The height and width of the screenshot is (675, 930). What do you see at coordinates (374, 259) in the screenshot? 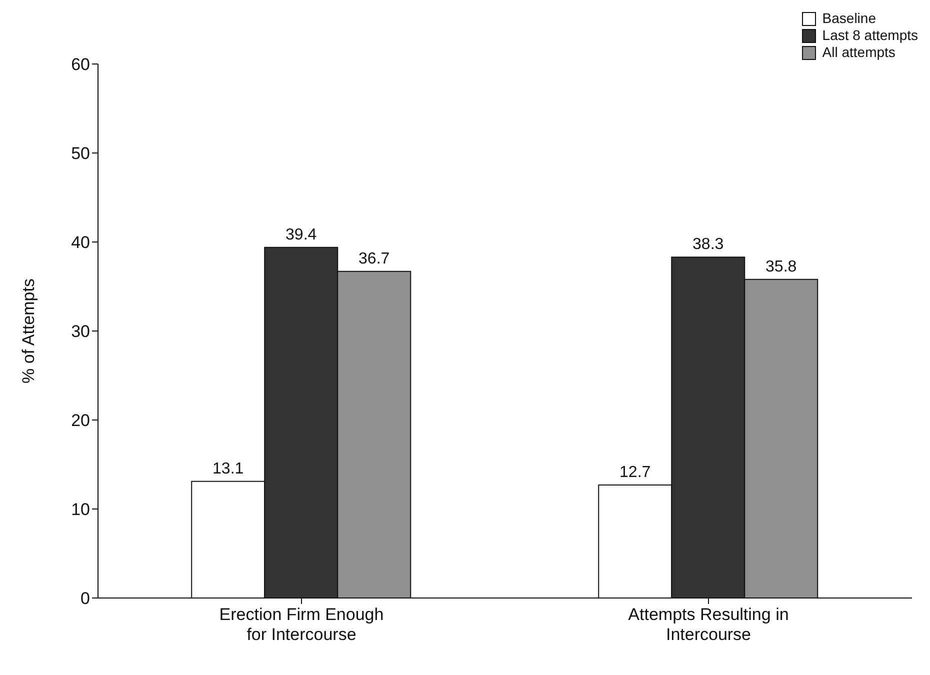
I see `data-label: 36.7` at bounding box center [374, 259].